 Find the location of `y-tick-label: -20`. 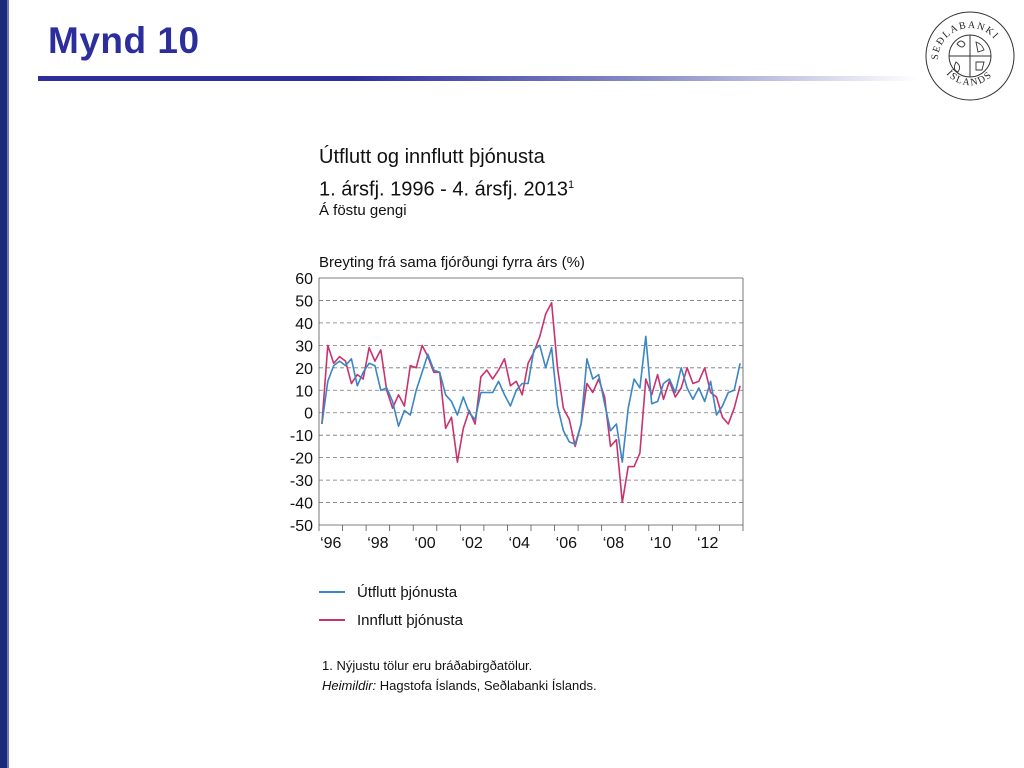

y-tick-label: -20 is located at coordinates (301, 459).